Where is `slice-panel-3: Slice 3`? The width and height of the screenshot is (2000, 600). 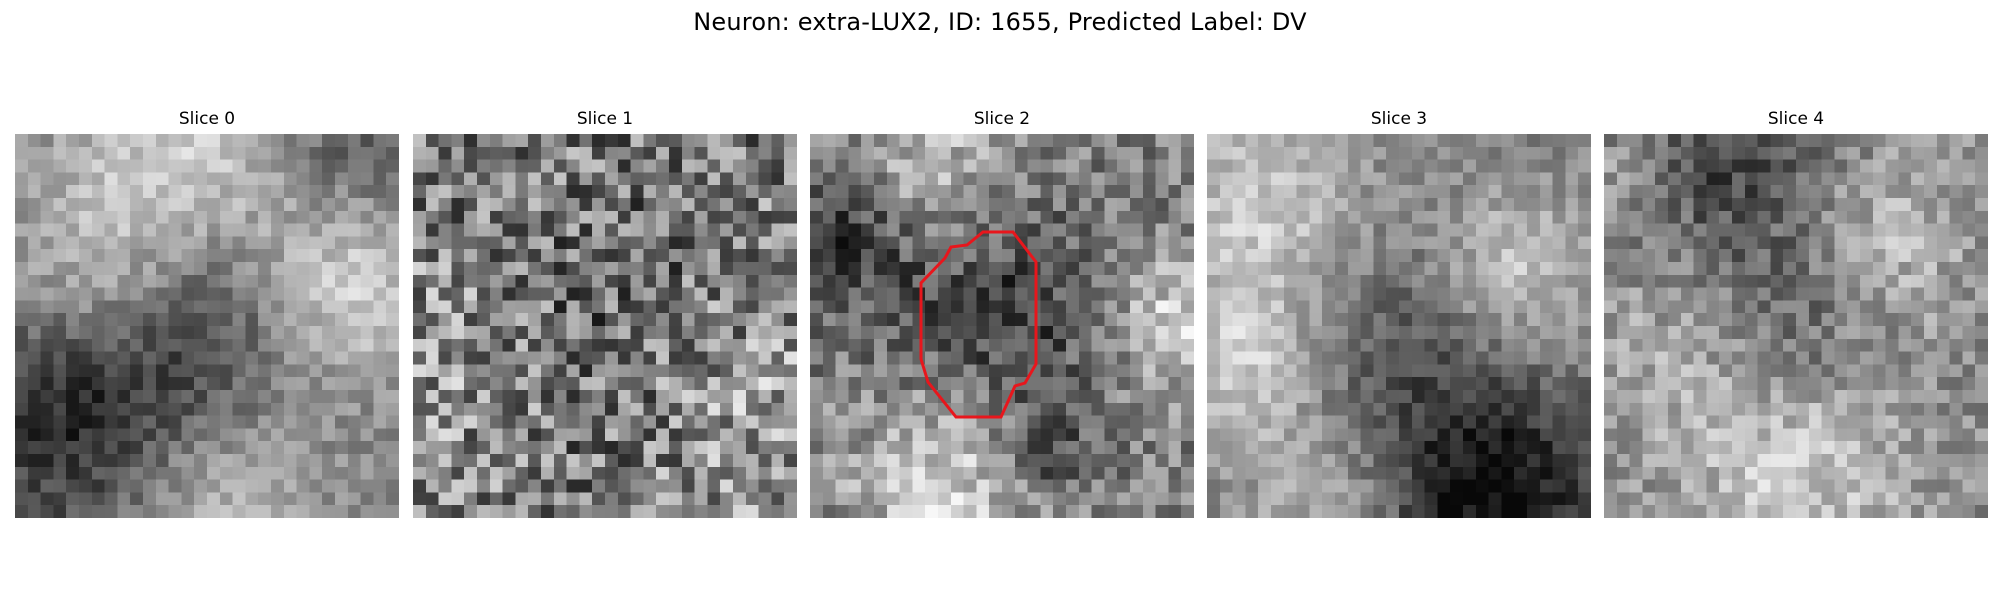 slice-panel-3: Slice 3 is located at coordinates (1399, 313).